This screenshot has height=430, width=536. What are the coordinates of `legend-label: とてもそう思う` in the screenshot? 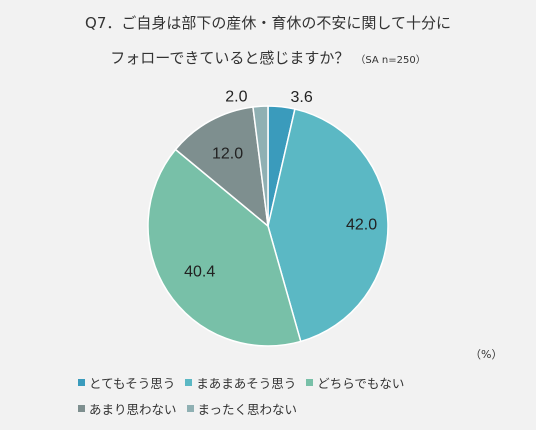 It's located at (132, 383).